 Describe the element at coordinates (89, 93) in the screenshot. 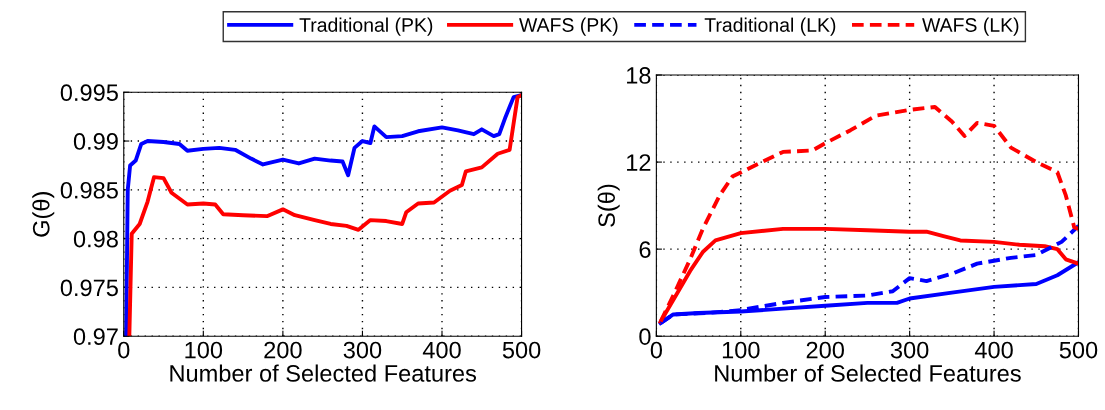

I see `y-tick-label: 0.995` at that location.